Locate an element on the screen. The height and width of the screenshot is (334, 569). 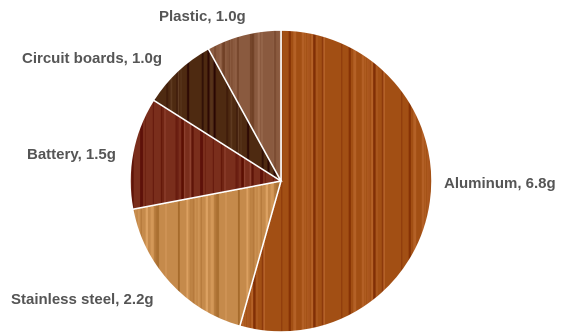
slice-label-2: Battery, 1.5g is located at coordinates (71, 154).